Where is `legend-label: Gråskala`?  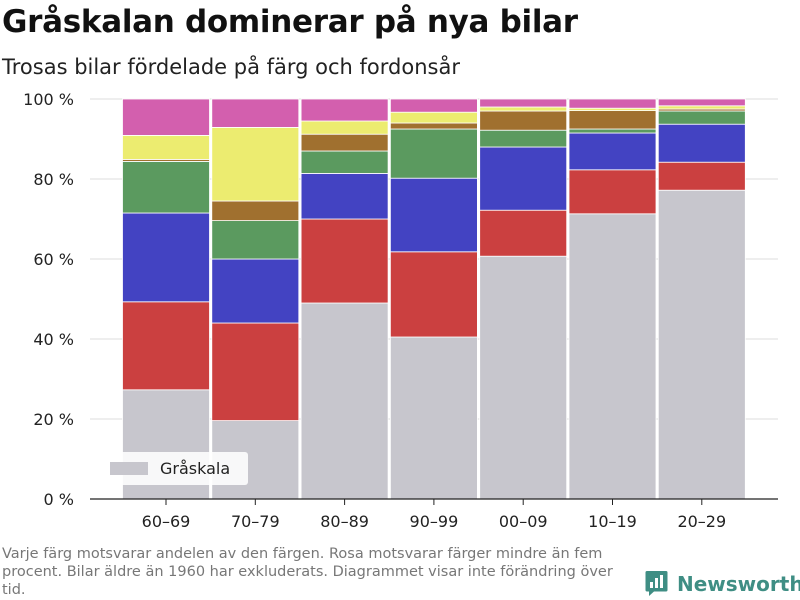 legend-label: Gråskala is located at coordinates (195, 468).